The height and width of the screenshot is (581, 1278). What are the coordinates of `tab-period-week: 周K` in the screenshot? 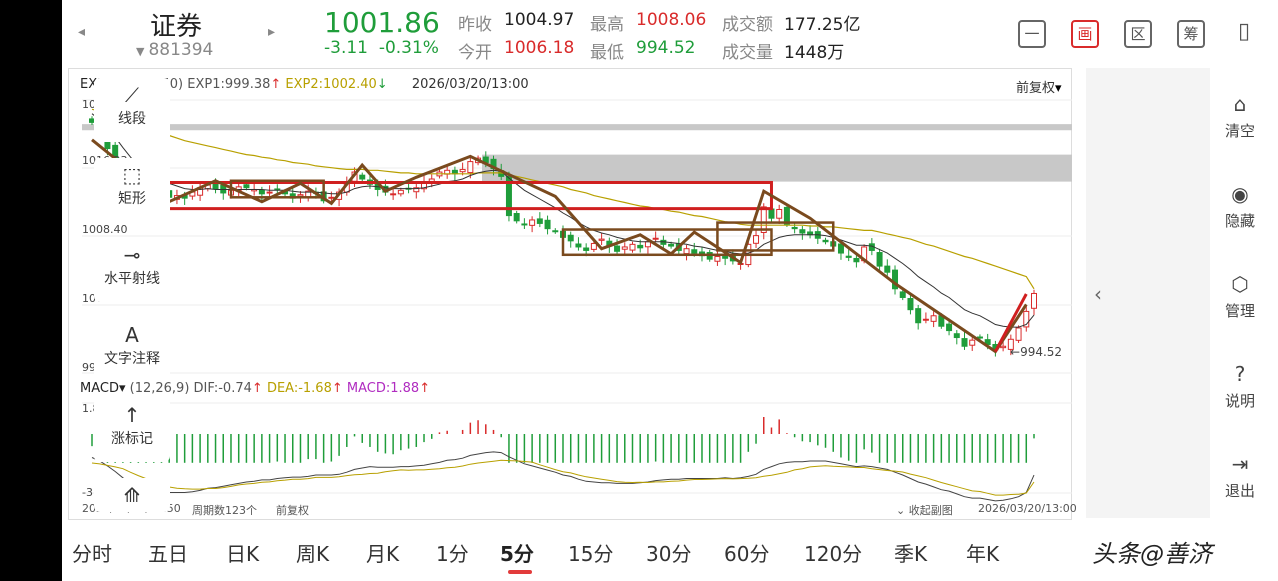 It's located at (313, 554).